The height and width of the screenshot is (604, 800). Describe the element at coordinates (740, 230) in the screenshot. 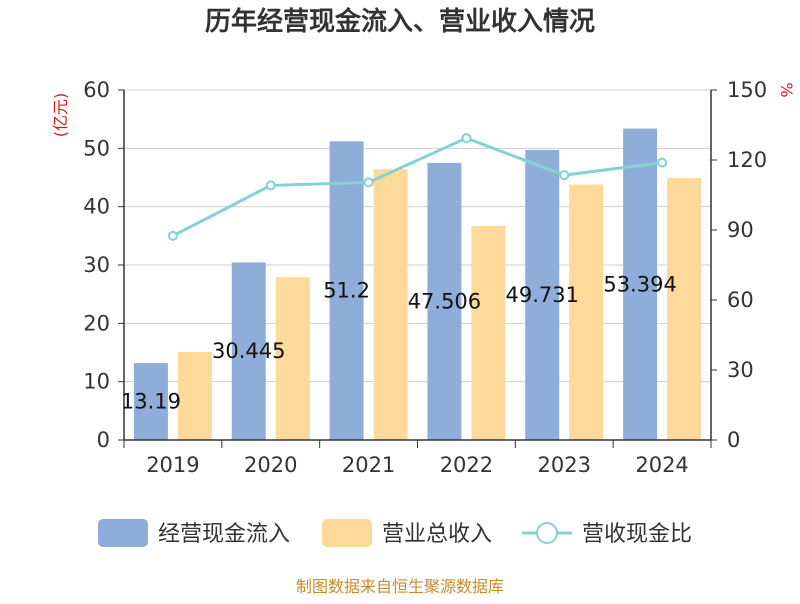

I see `right-tick-label: 90` at that location.